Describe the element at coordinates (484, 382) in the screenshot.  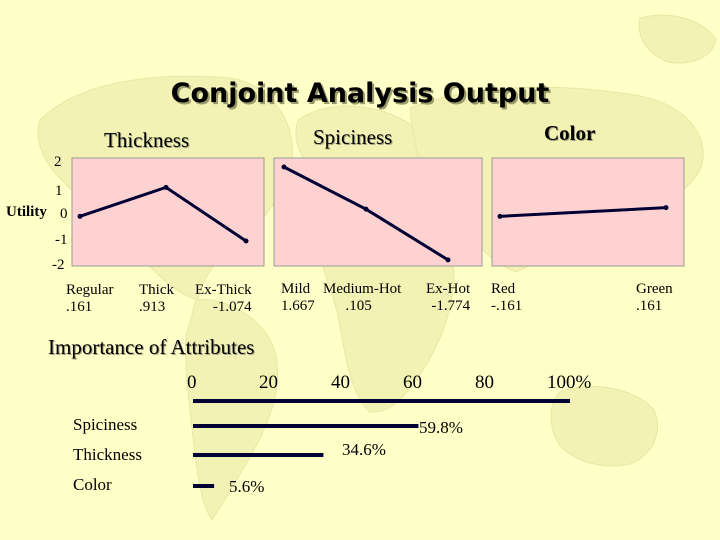
I see `x-tick-label: 80` at that location.